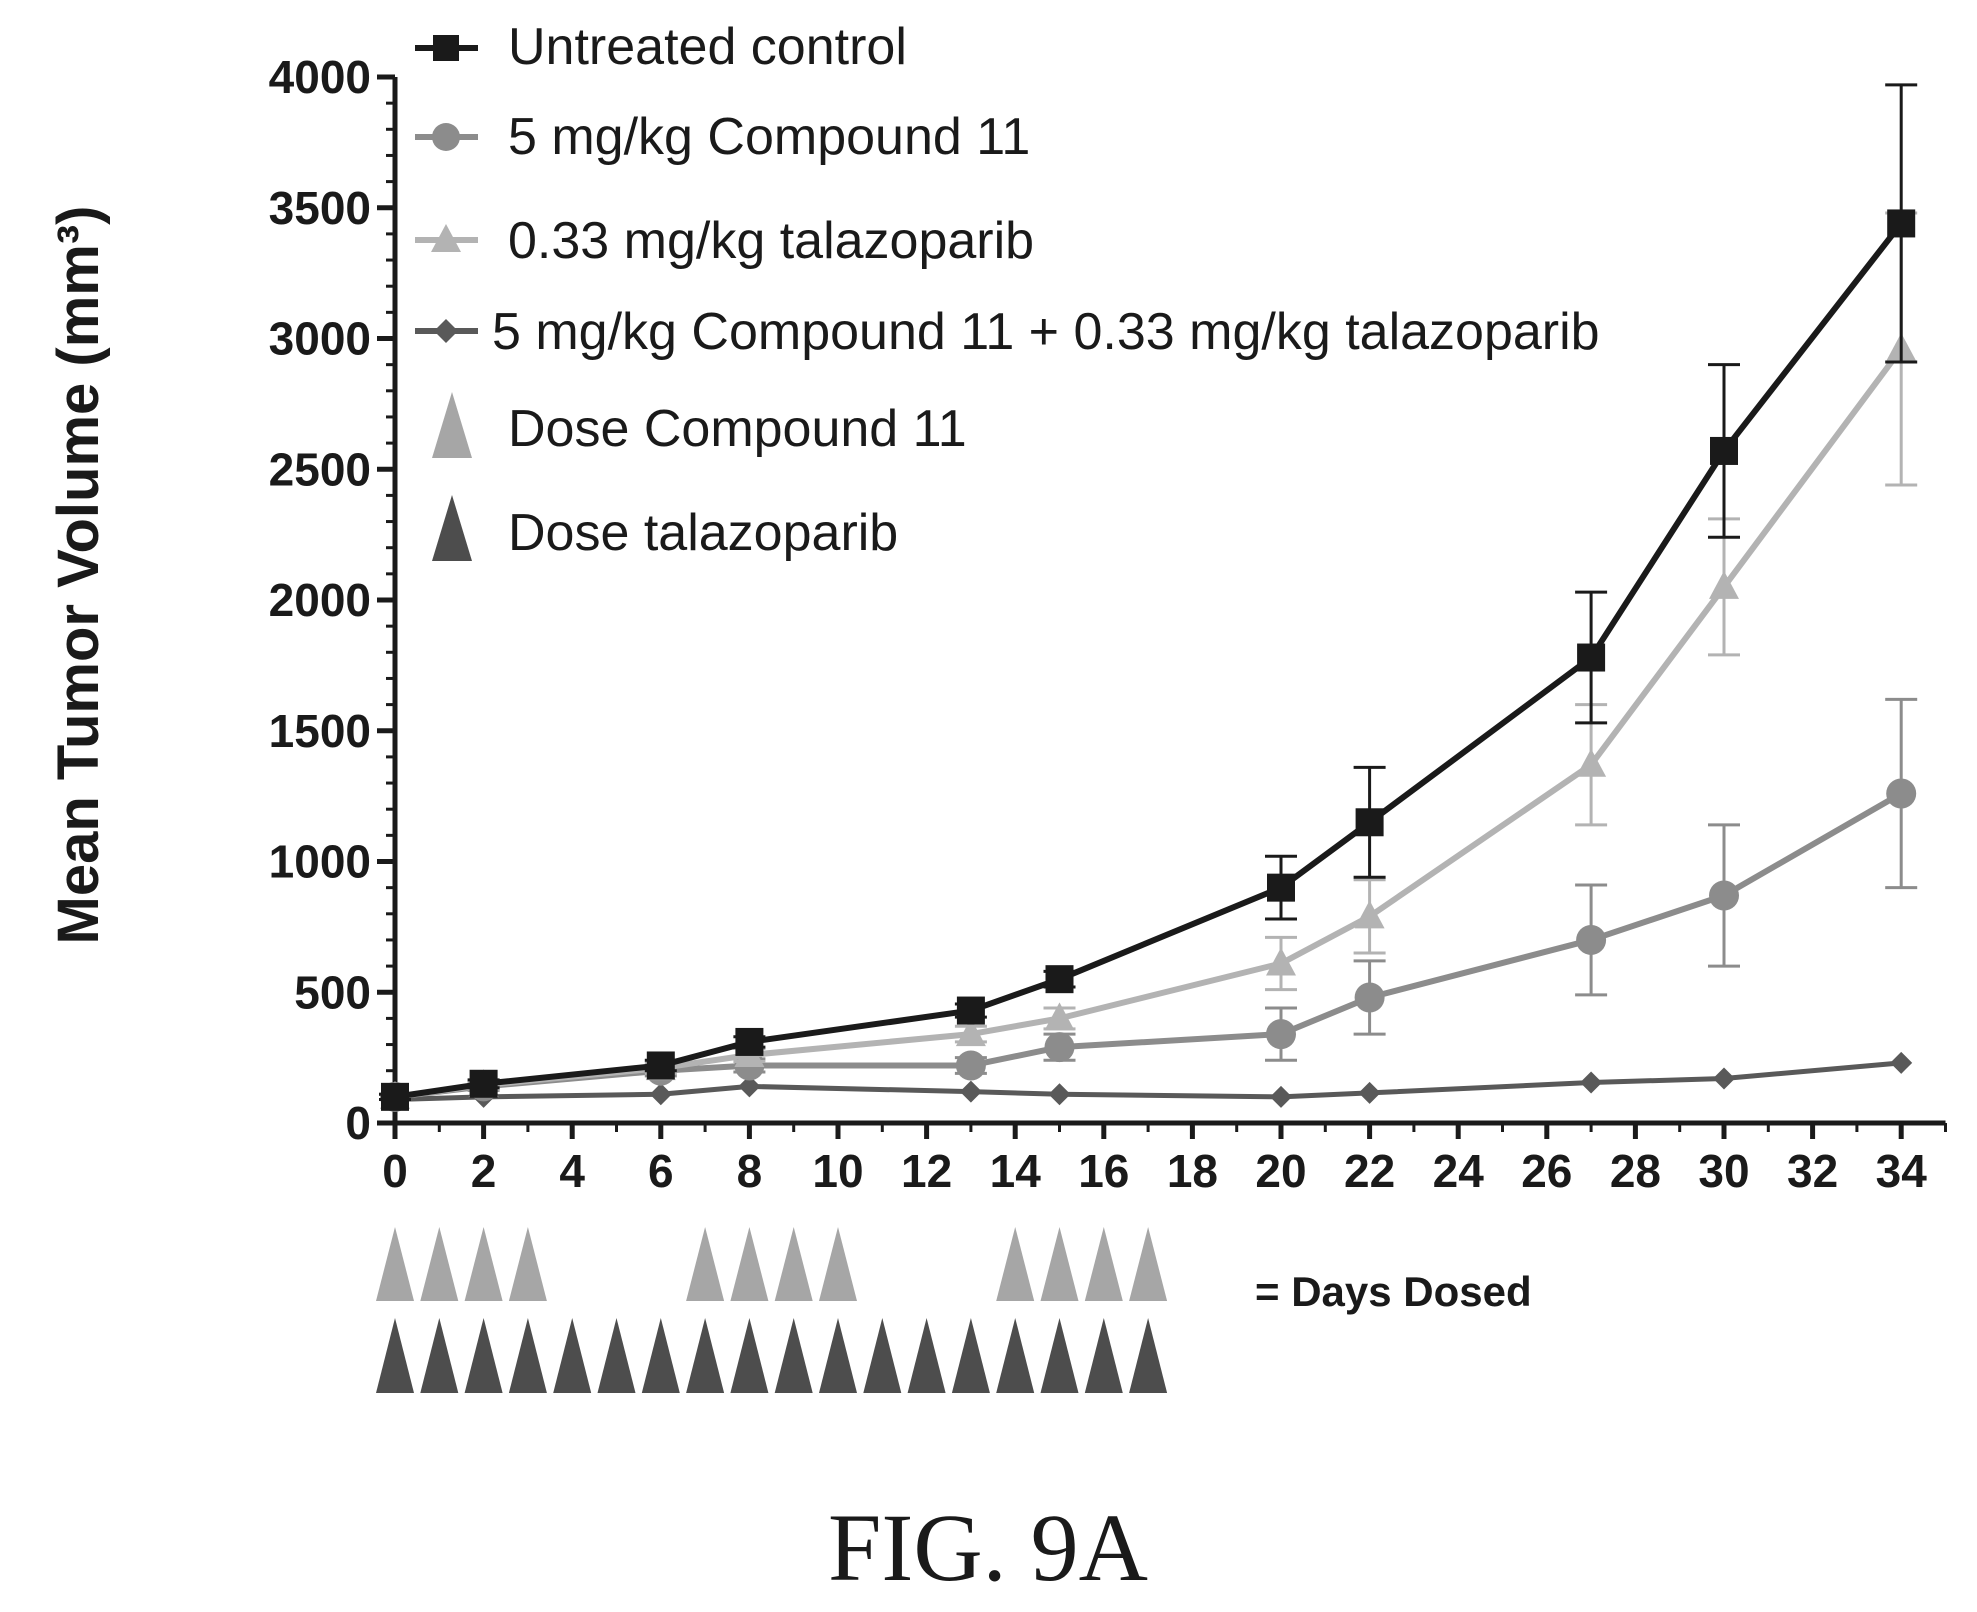 This screenshot has height=1612, width=1977. I want to click on triangle-marker-icon, so click(446, 238).